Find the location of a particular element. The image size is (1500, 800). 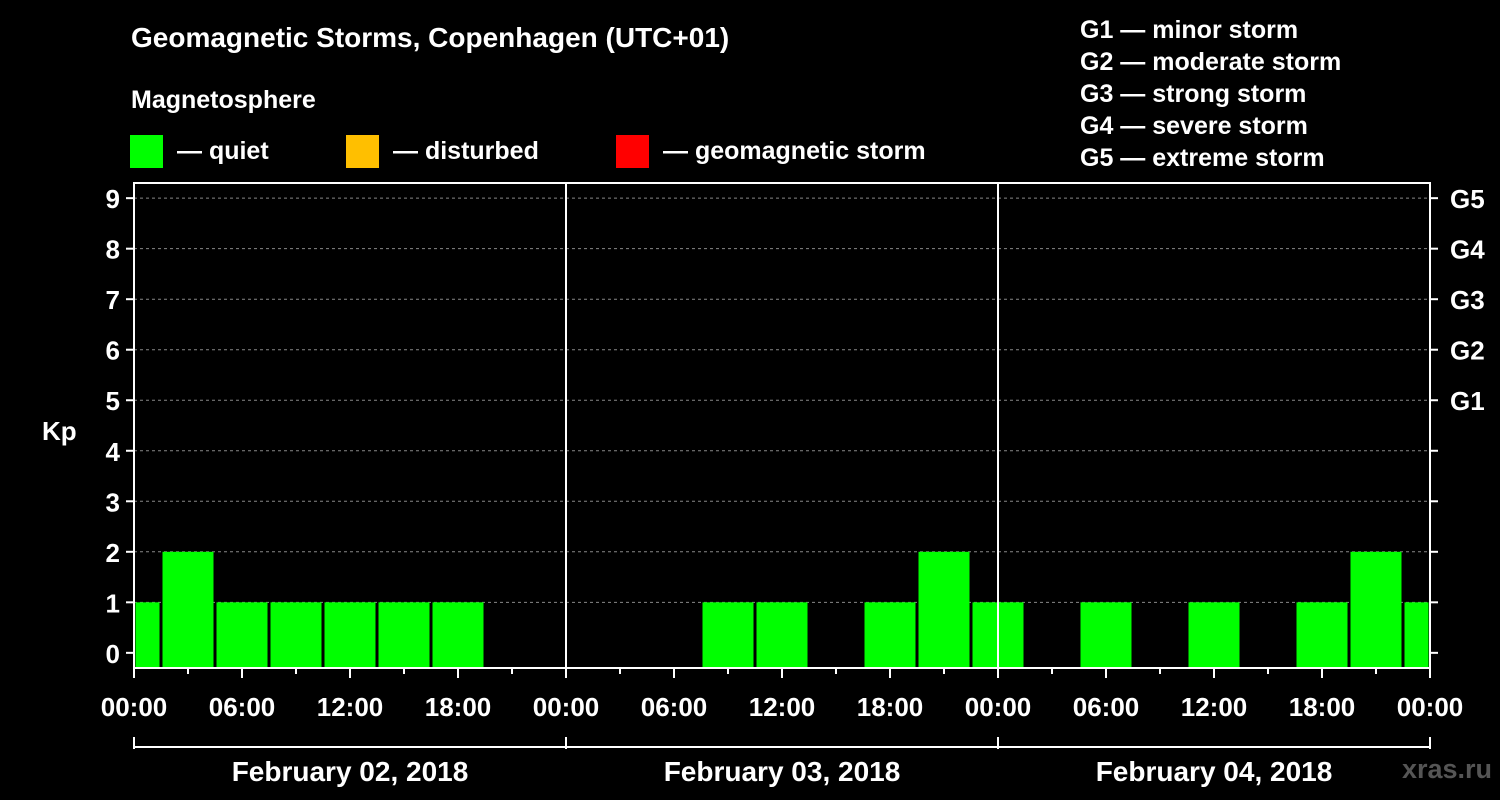

y-tick-label-3: 3 is located at coordinates (113, 502).